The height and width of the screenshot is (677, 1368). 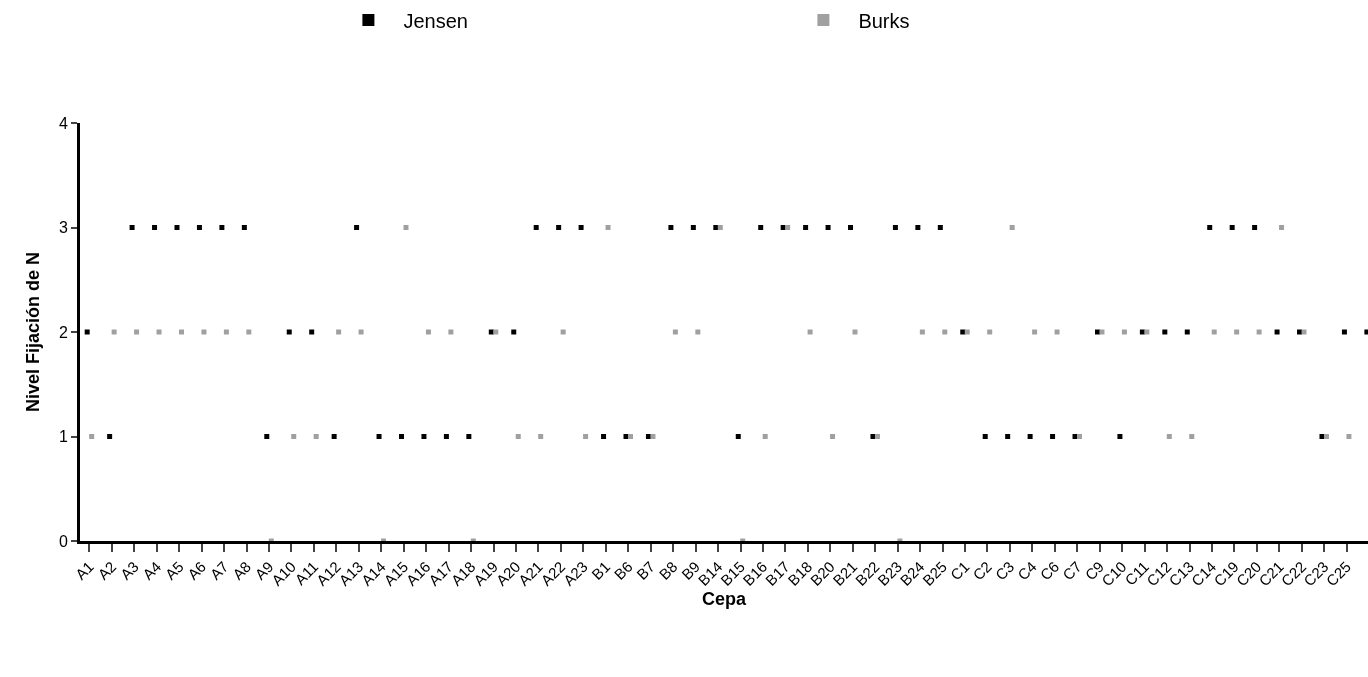 What do you see at coordinates (63, 437) in the screenshot?
I see `y-tick-label: 1` at bounding box center [63, 437].